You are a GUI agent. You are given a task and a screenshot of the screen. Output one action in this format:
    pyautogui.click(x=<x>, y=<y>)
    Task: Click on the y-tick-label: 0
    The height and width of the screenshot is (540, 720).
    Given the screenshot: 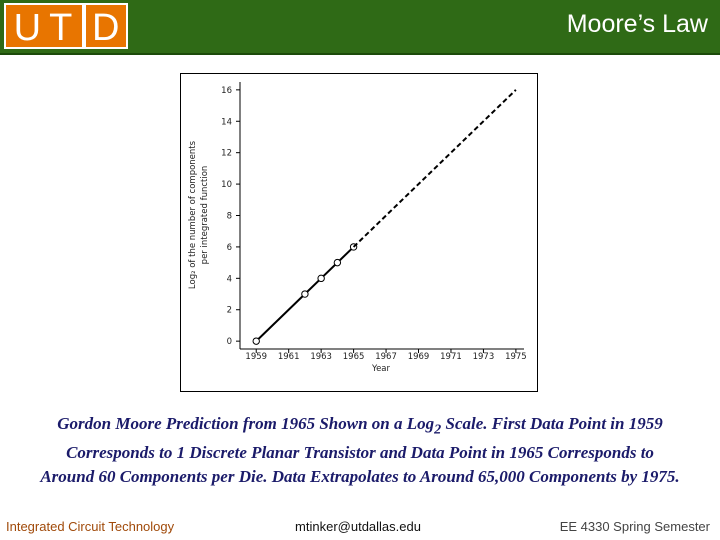 What is the action you would take?
    pyautogui.click(x=229, y=342)
    